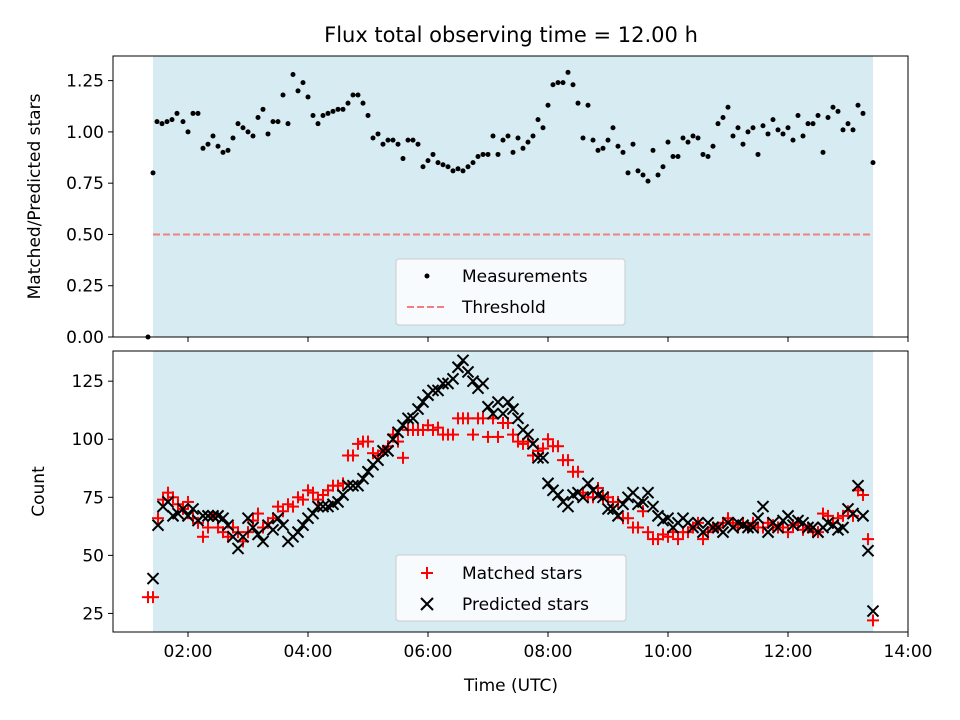  What do you see at coordinates (511, 35) in the screenshot?
I see `figure-title: Flux total observing time = 12.00 h` at bounding box center [511, 35].